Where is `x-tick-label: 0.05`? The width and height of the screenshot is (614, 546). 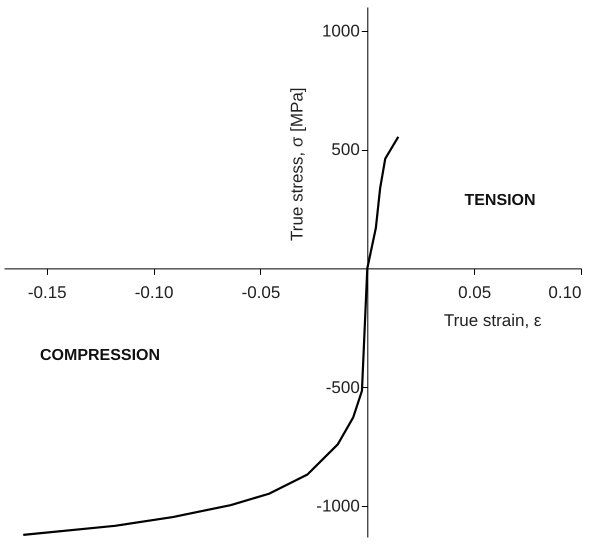 x-tick-label: 0.05 is located at coordinates (475, 292).